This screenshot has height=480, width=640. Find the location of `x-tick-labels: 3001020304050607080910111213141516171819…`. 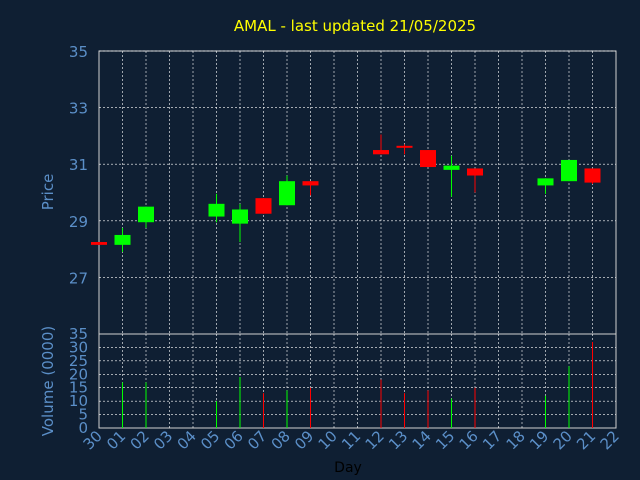

x-tick-labels: 3001020304050607080910111213141516171819… is located at coordinates (351, 440).